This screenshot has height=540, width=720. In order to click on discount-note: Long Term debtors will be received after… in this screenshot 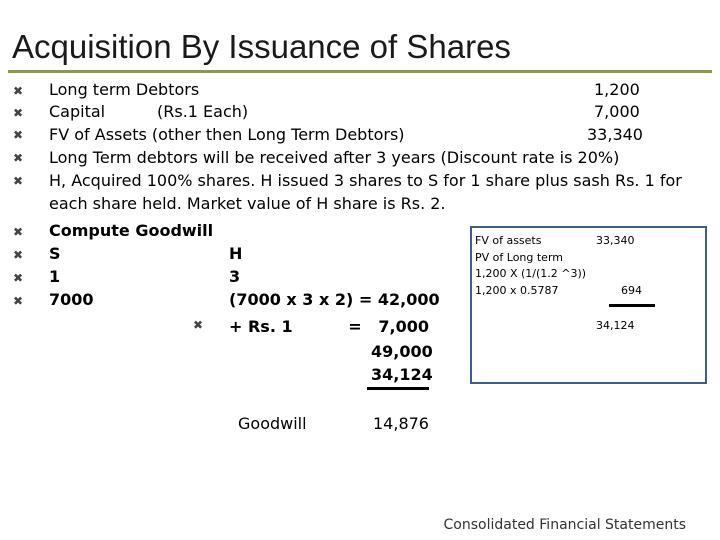, I will do `click(334, 157)`.